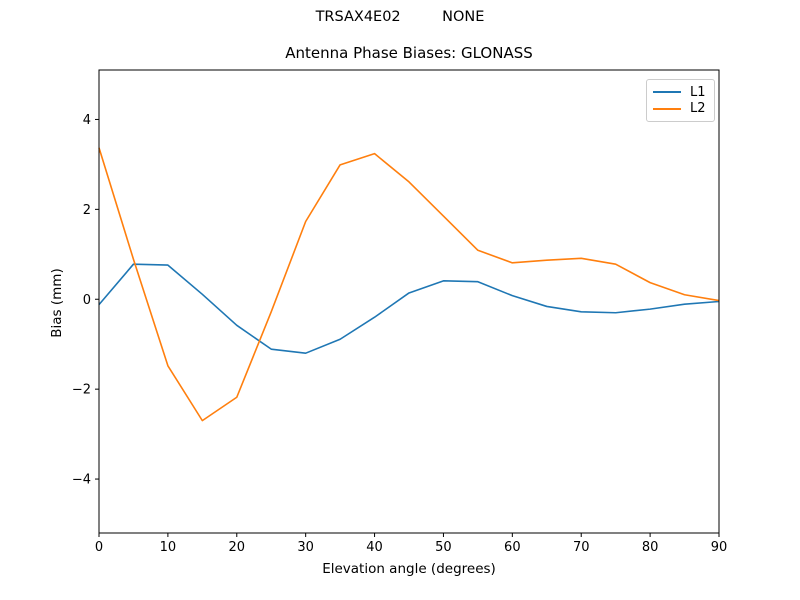 The width and height of the screenshot is (800, 600). I want to click on legend-item-l1: L1, so click(680, 92).